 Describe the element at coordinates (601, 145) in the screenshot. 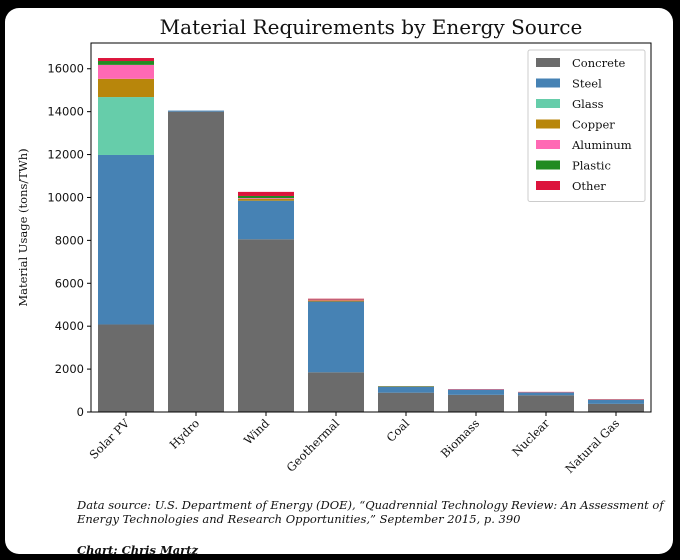

I see `legend-label-aluminum: Aluminum` at that location.